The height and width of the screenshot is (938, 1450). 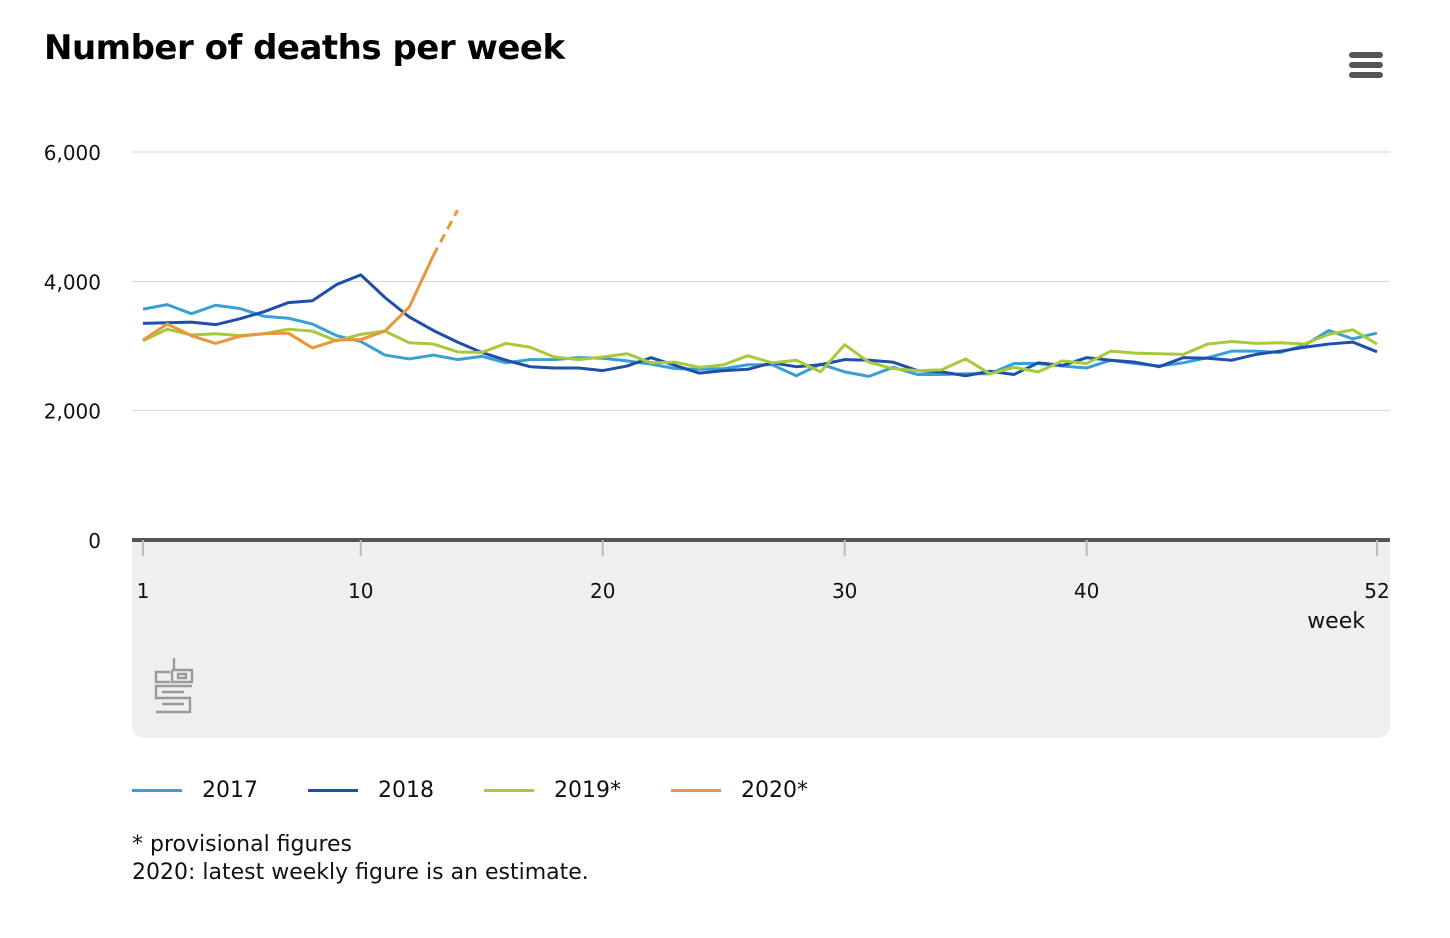 I want to click on y-tick-label: 0, so click(x=94, y=541).